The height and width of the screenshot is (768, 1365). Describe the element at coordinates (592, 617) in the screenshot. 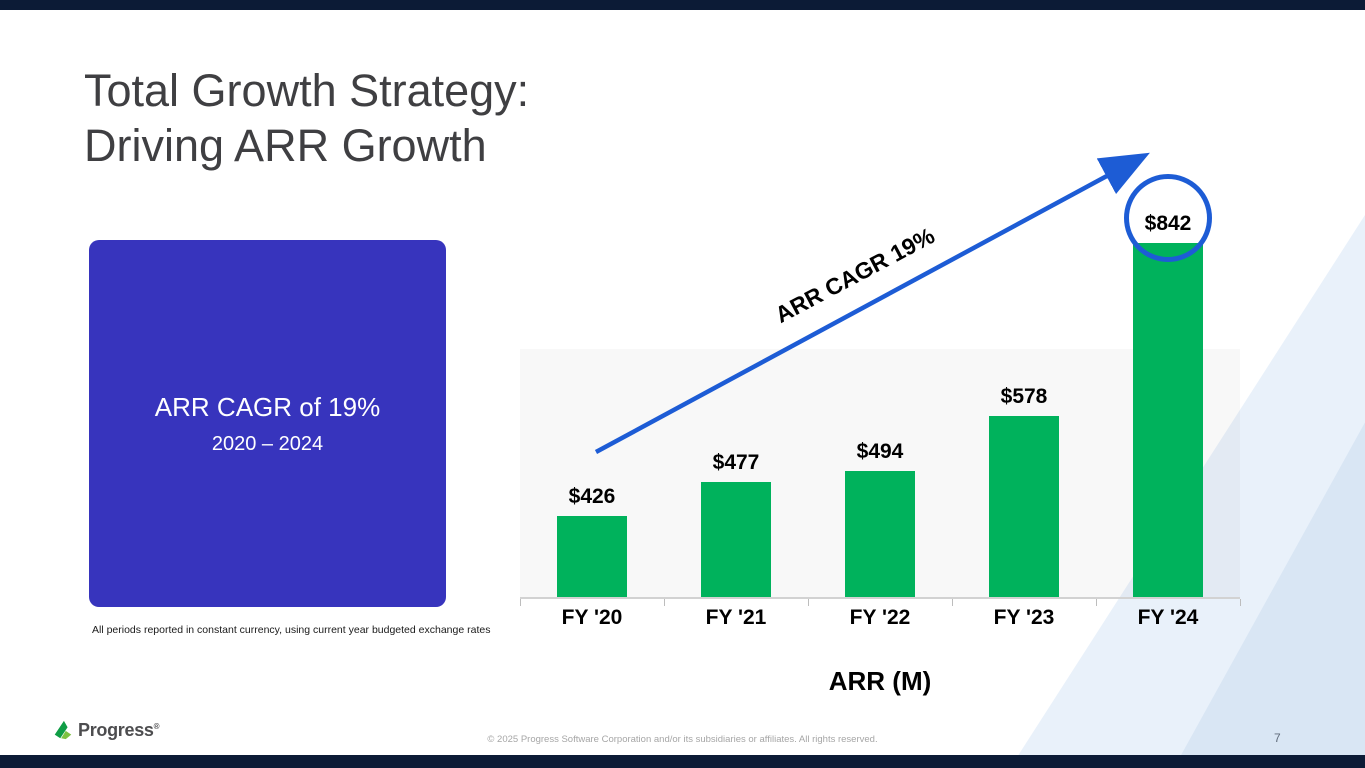

I see `category-label: FY '20` at that location.